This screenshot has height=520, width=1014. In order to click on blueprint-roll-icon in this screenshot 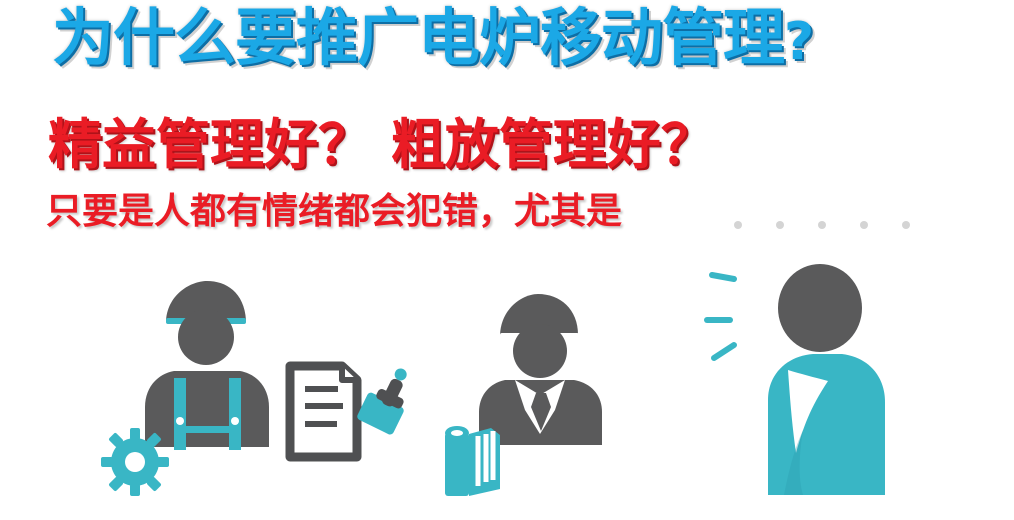, I will do `click(472, 461)`.